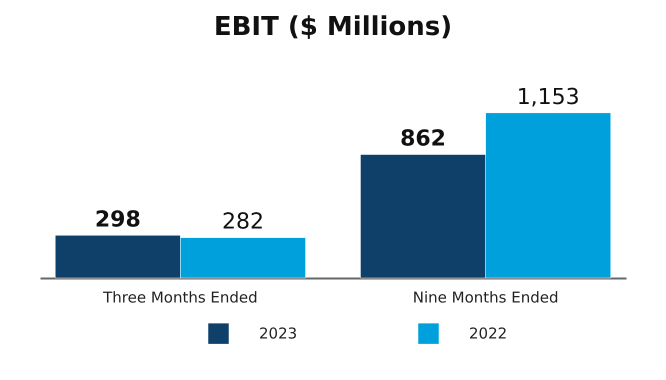 The width and height of the screenshot is (666, 380). What do you see at coordinates (333, 27) in the screenshot?
I see `chart-title: EBIT ($ Millions)` at bounding box center [333, 27].